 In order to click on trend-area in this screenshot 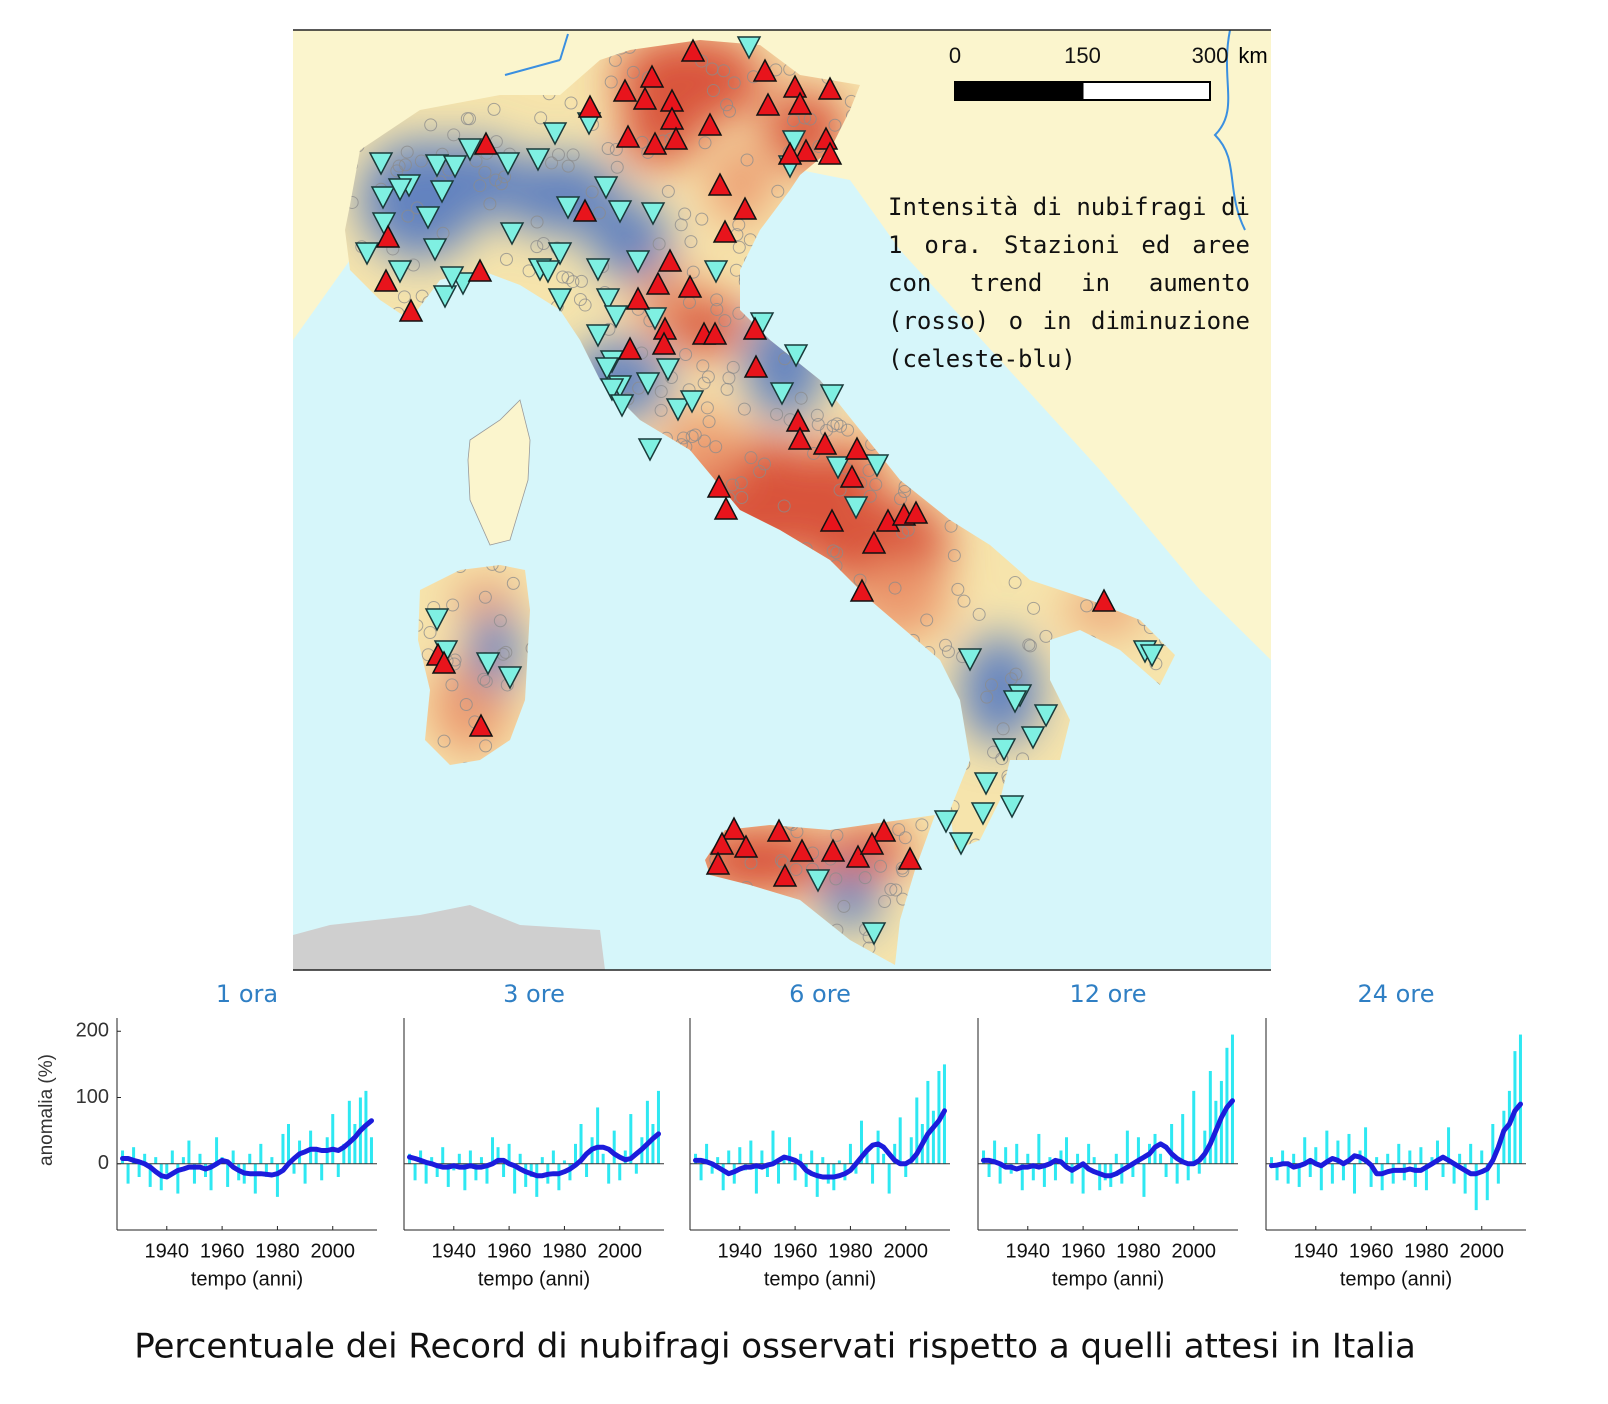, I will do `click(630, 240)`.